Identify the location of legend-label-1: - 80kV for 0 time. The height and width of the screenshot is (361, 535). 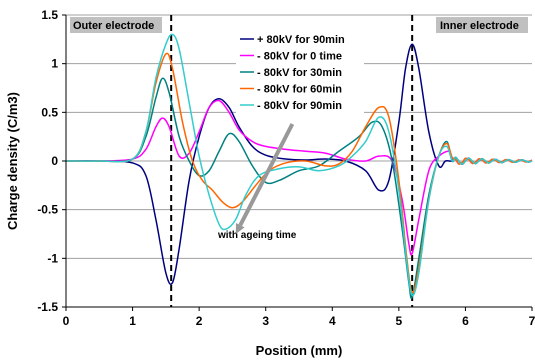
(299, 57).